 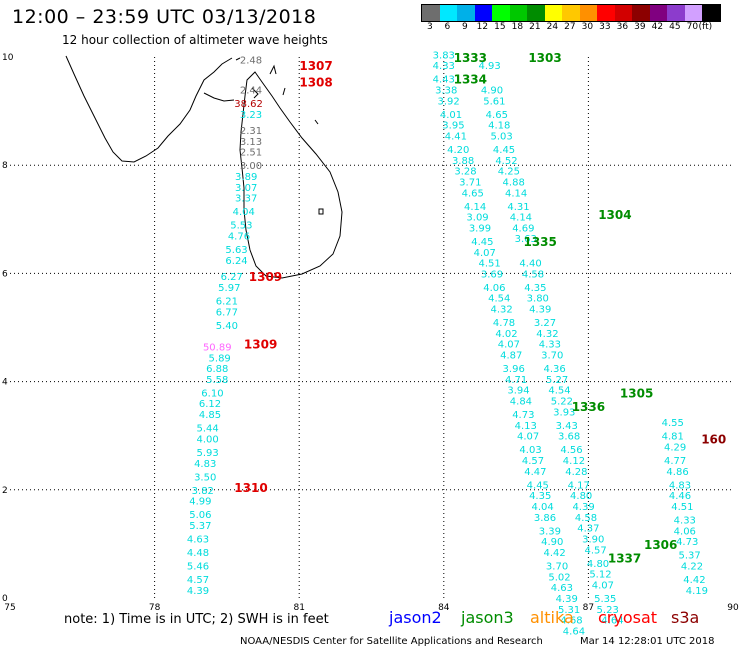 What do you see at coordinates (458, 150) in the screenshot?
I see `wave-height-value: 4.20` at bounding box center [458, 150].